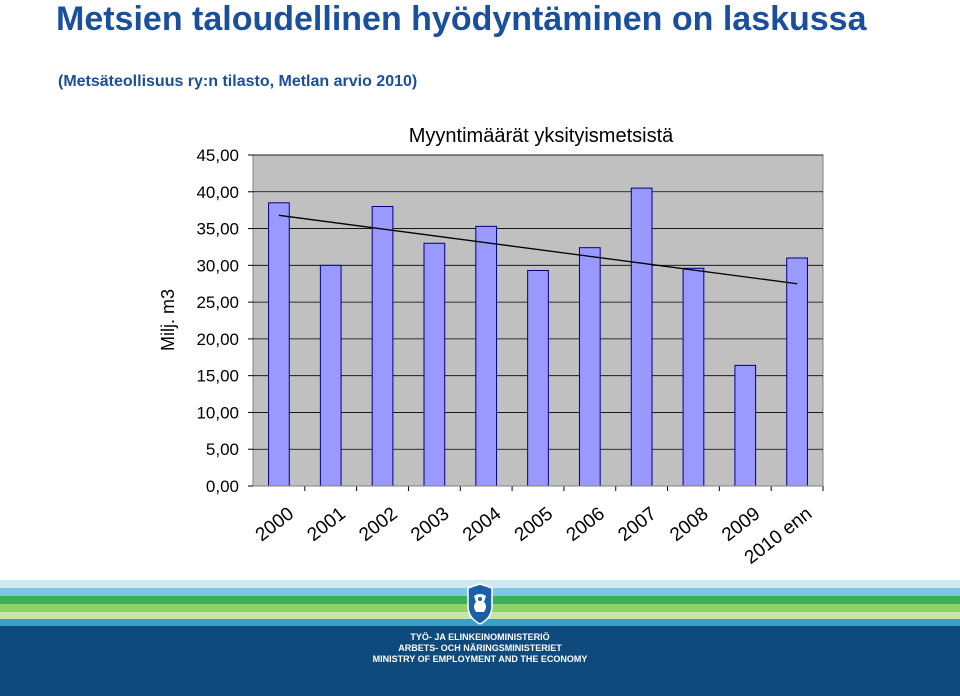  Describe the element at coordinates (486, 356) in the screenshot. I see `bar-2004` at that location.